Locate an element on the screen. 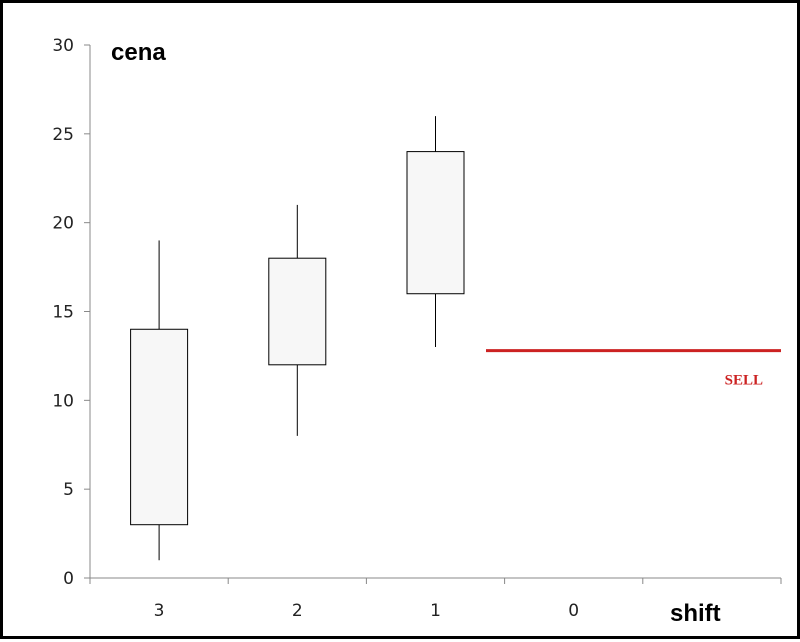 The image size is (800, 642). y-tick-label: 30 is located at coordinates (63, 46).